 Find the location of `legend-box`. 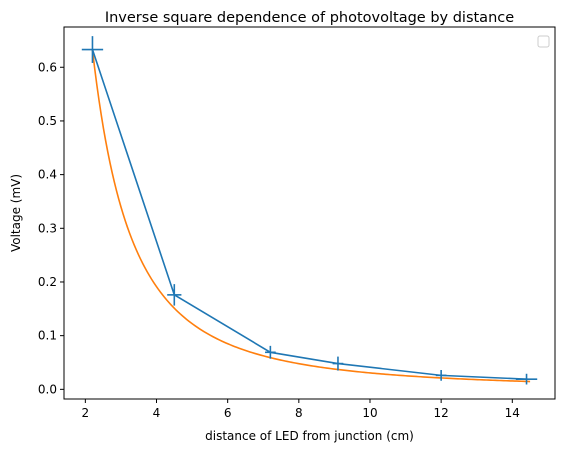

legend-box is located at coordinates (543, 41).